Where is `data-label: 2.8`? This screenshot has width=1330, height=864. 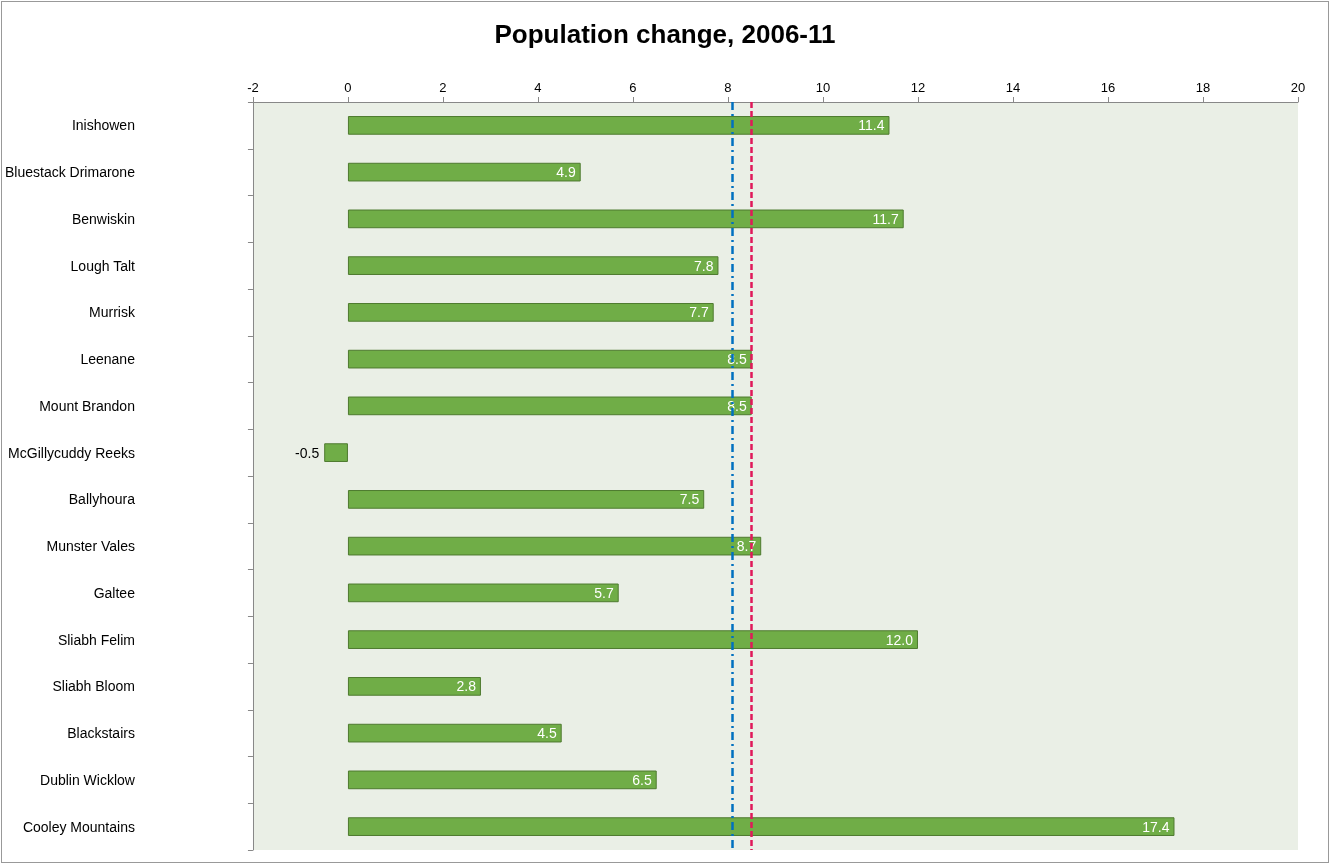
data-label: 2.8 is located at coordinates (466, 686).